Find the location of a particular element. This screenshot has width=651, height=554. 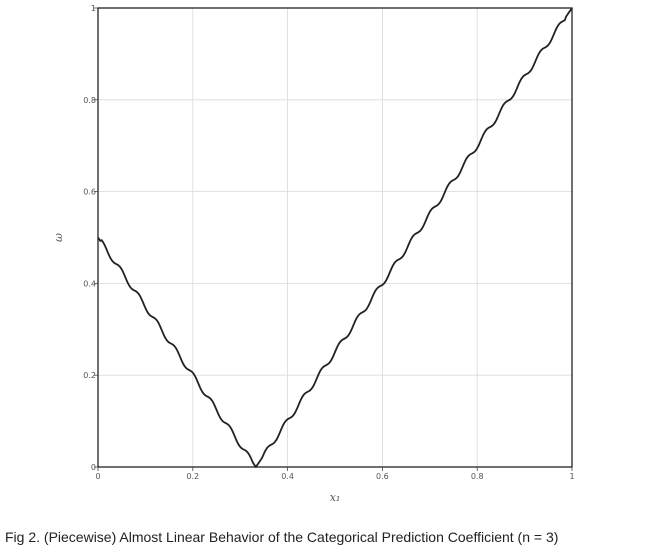

y-tick-label: 0 is located at coordinates (93, 467).